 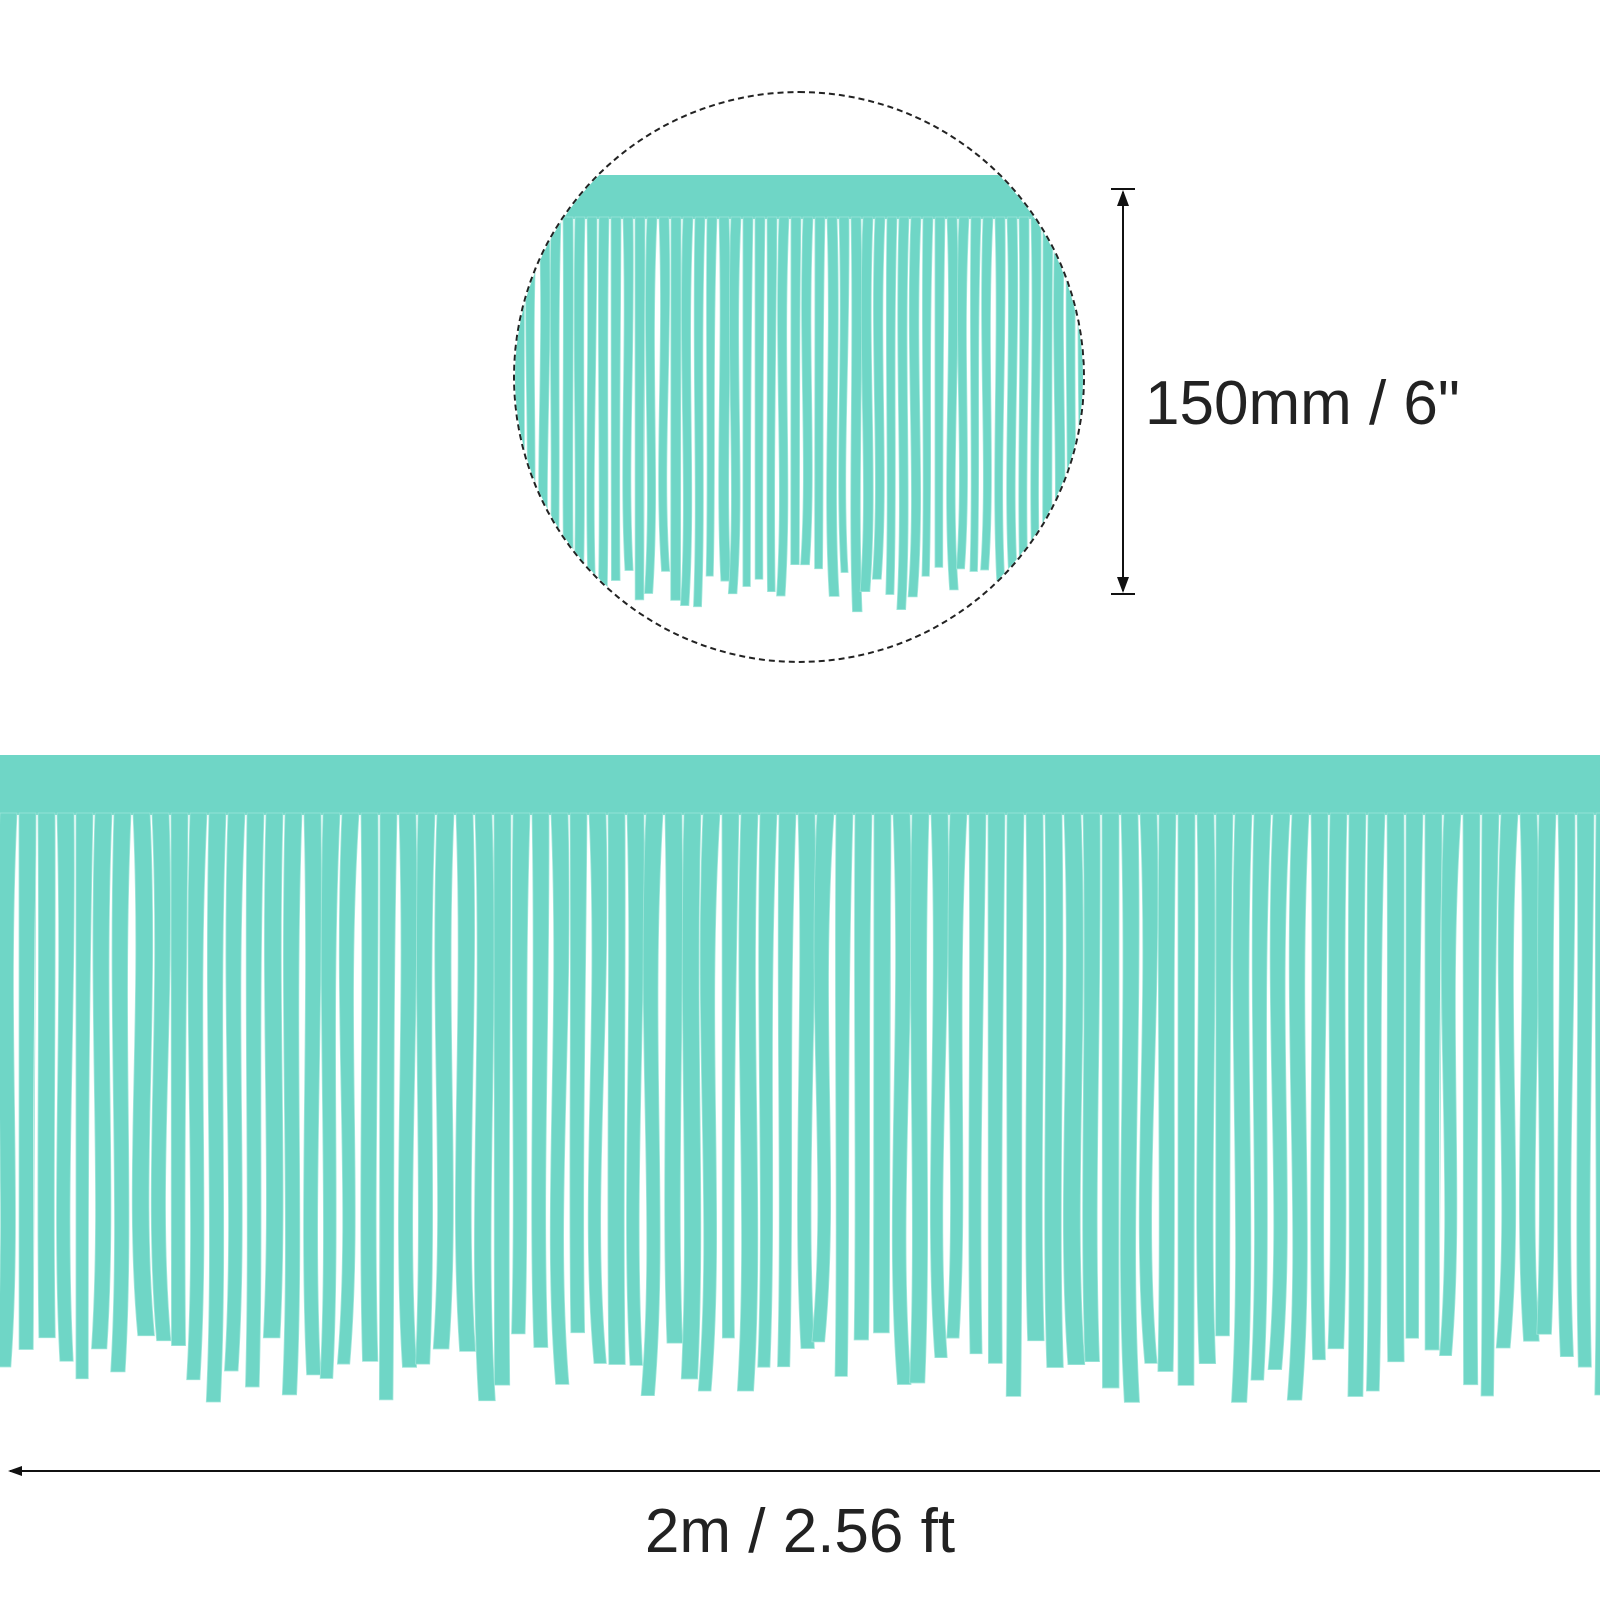 I want to click on width-arrow-icon, so click(x=804, y=1471).